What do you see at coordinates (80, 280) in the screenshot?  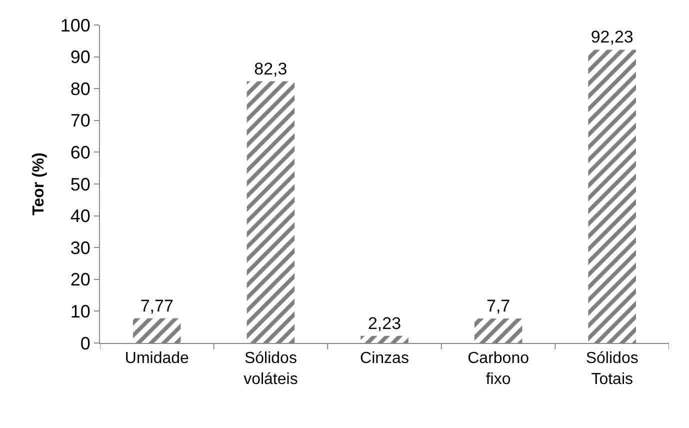 I see `y-tick-label: 20` at bounding box center [80, 280].